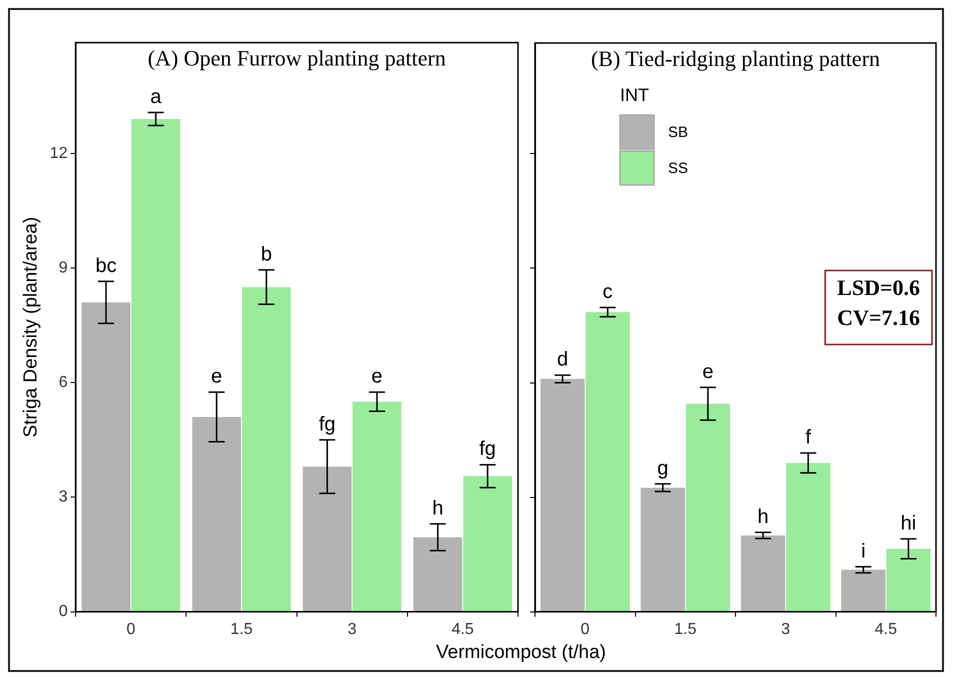  I want to click on chart-title: (B) Tied-ridging planting pattern, so click(735, 58).